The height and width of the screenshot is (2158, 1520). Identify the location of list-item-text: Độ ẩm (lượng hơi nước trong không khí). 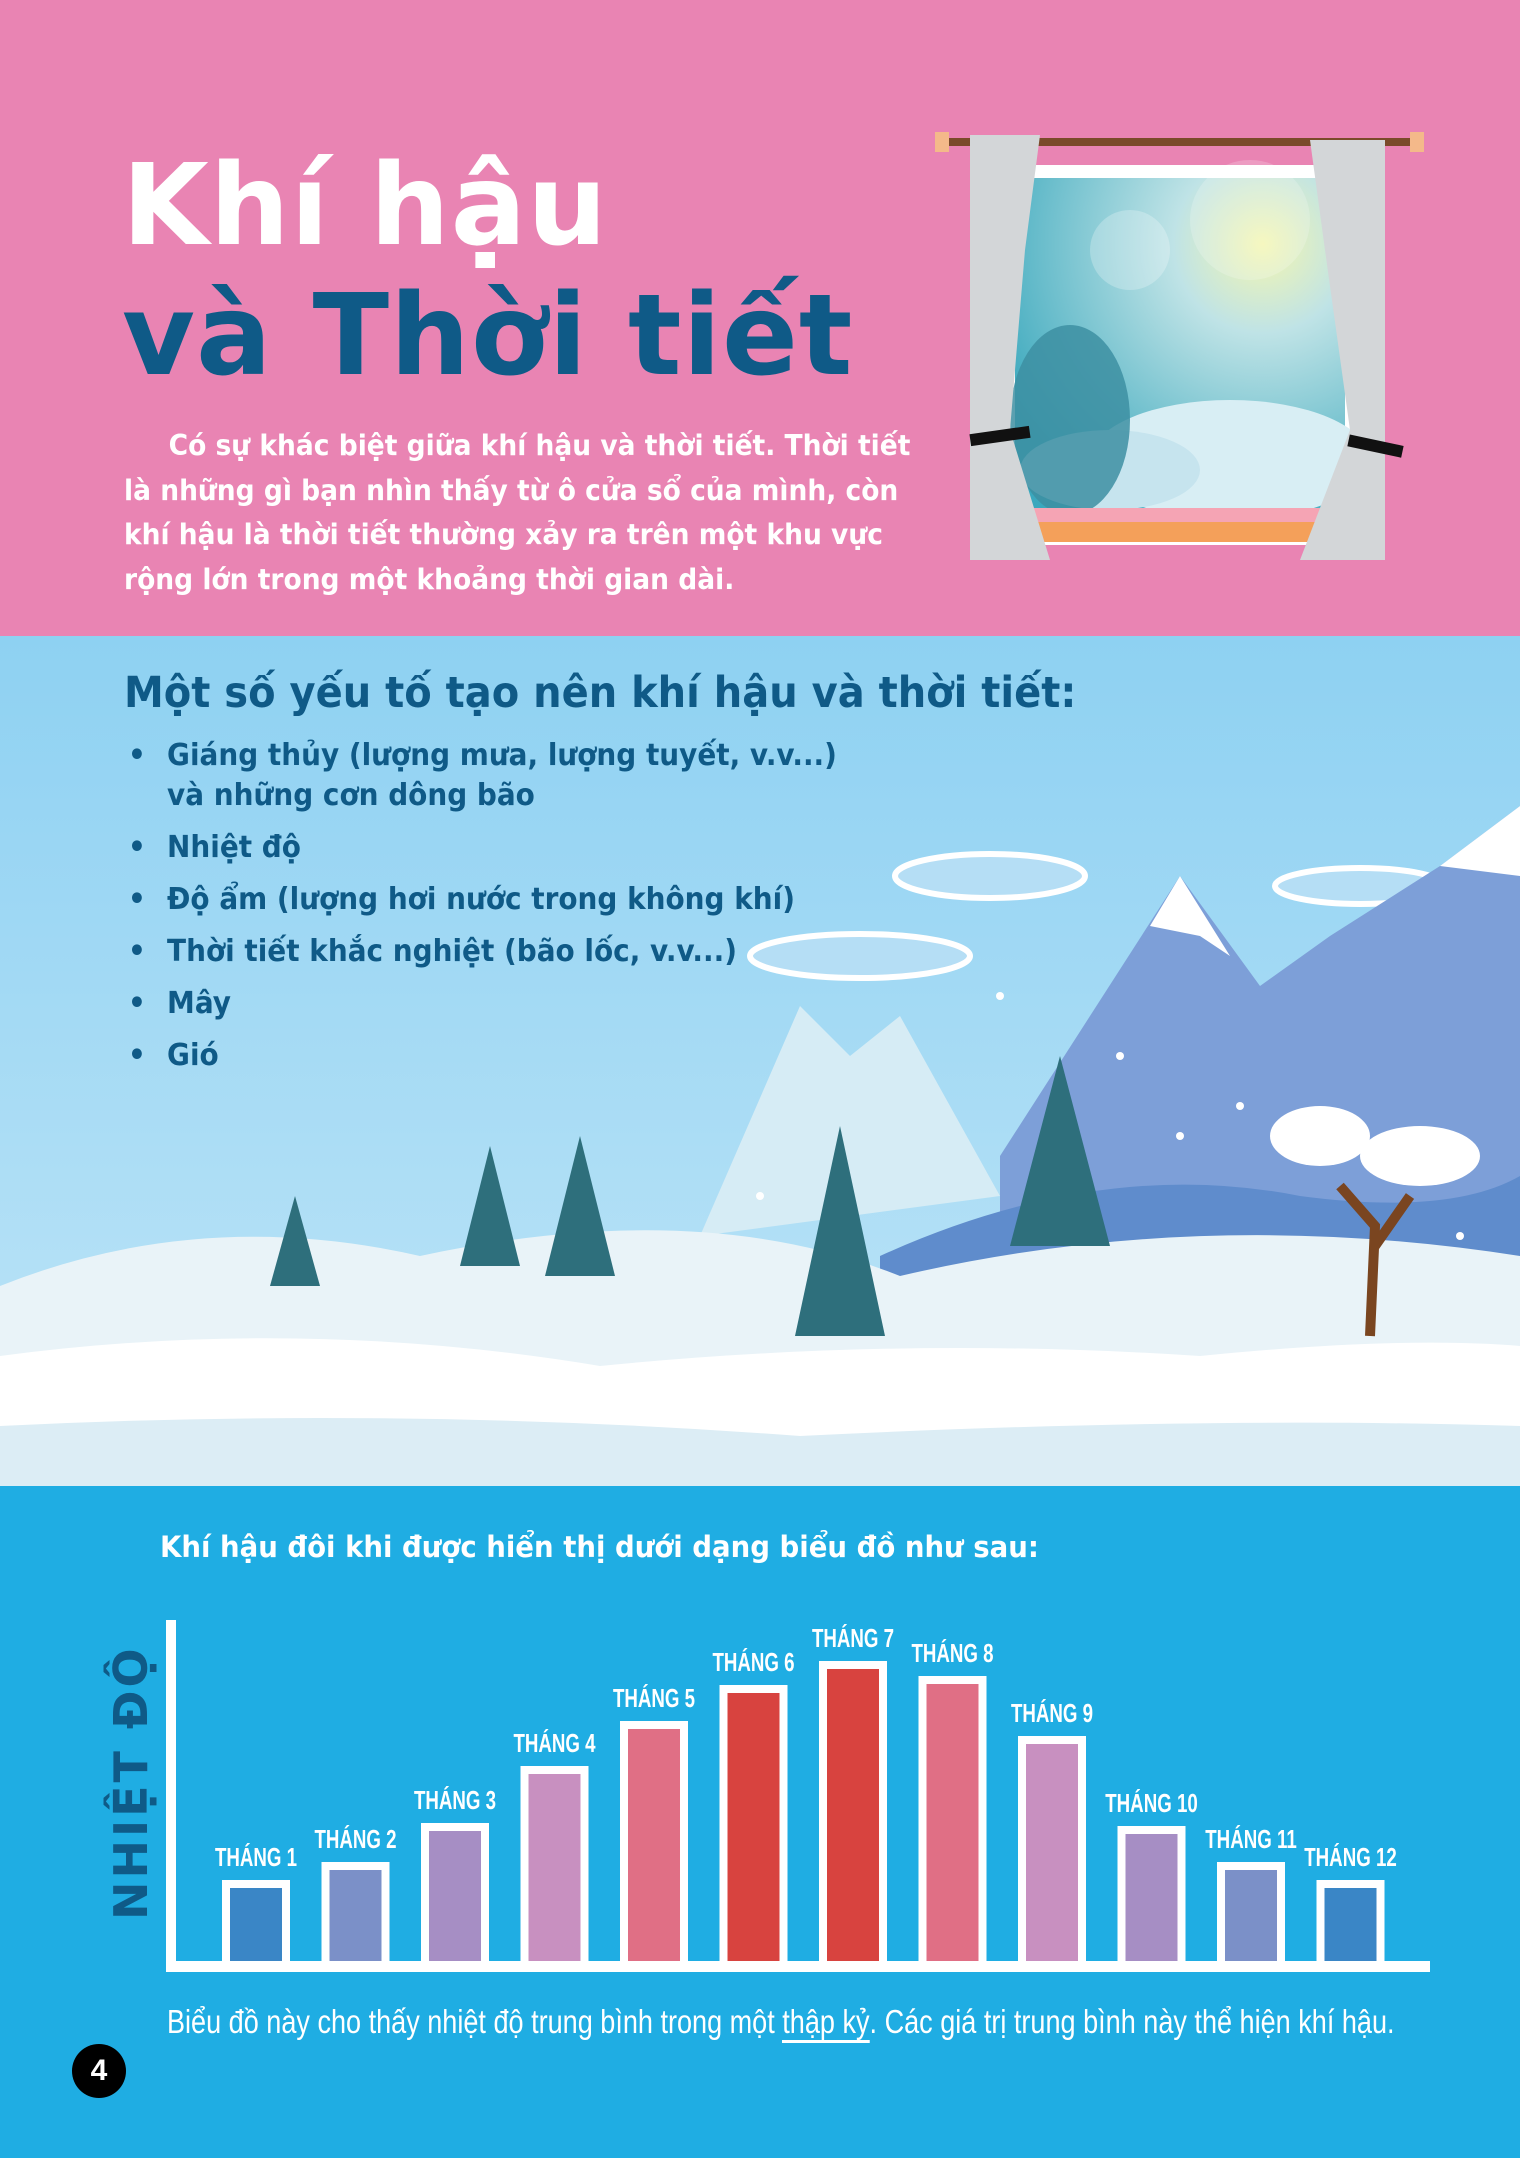
(481, 899).